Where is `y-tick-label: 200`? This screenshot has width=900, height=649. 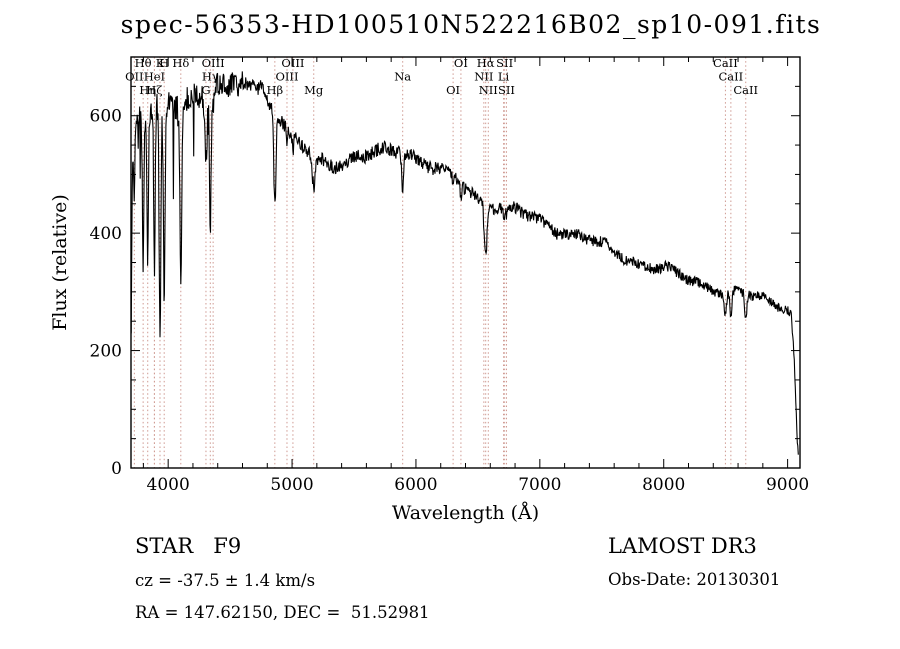
y-tick-label: 200 is located at coordinates (106, 352).